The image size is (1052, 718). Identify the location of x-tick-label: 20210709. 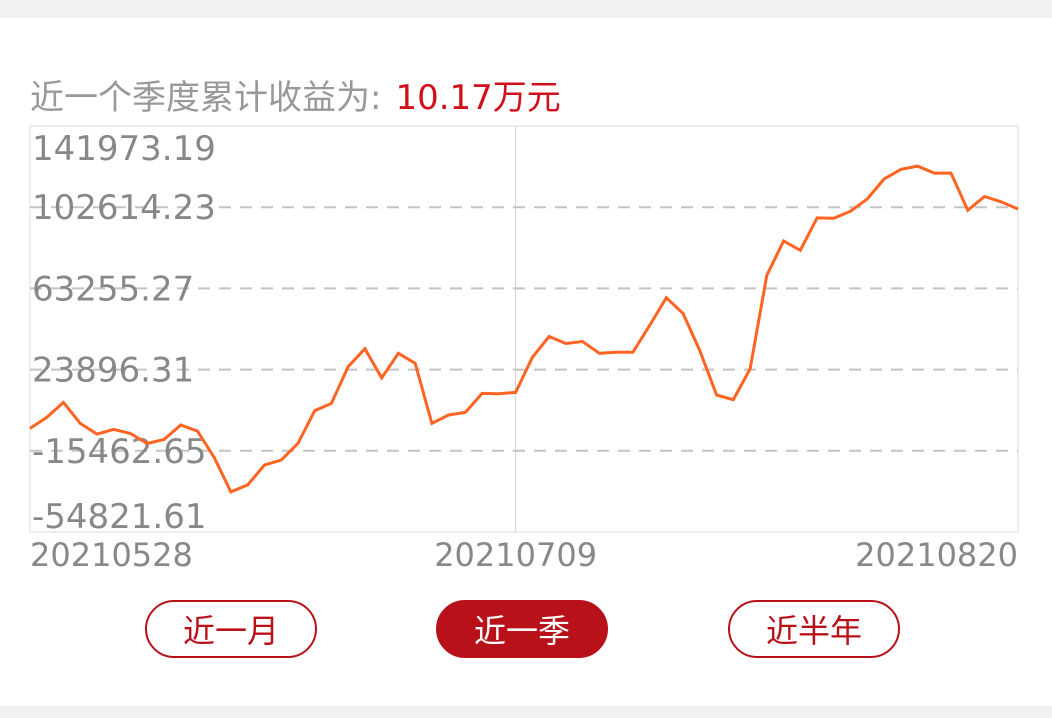
(515, 555).